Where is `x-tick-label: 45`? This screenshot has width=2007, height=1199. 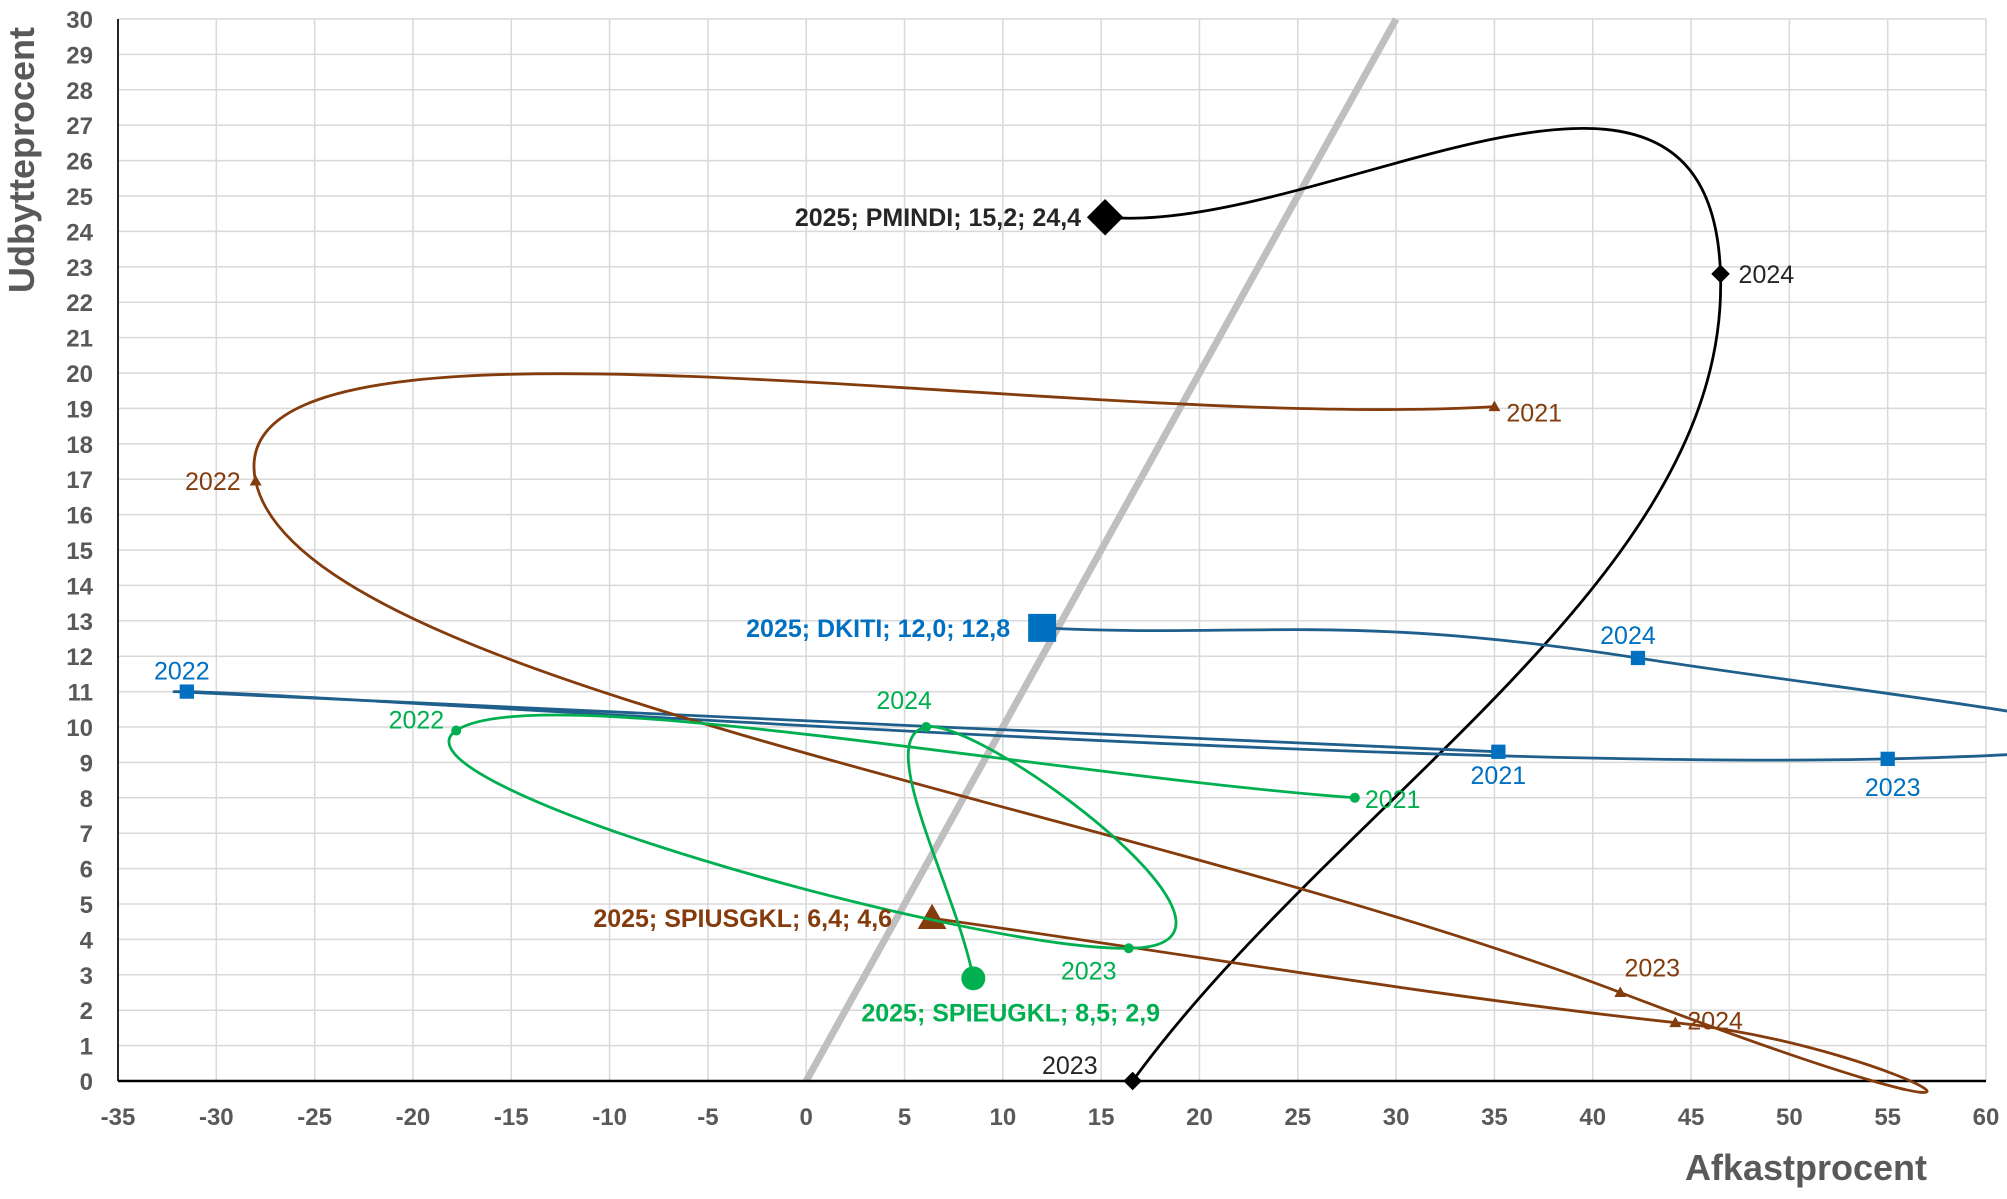 x-tick-label: 45 is located at coordinates (1691, 1117).